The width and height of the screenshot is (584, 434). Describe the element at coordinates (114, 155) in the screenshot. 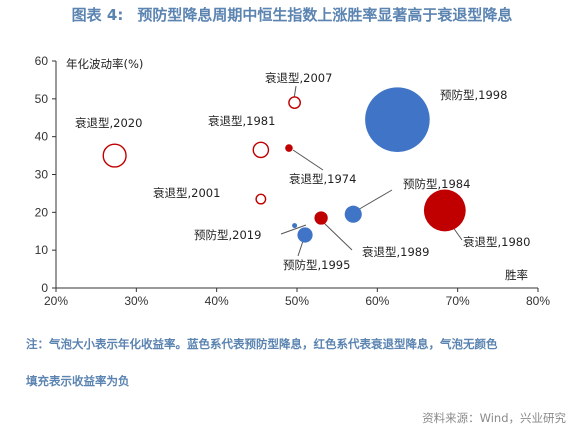

I see `bubble-recession-2020` at that location.